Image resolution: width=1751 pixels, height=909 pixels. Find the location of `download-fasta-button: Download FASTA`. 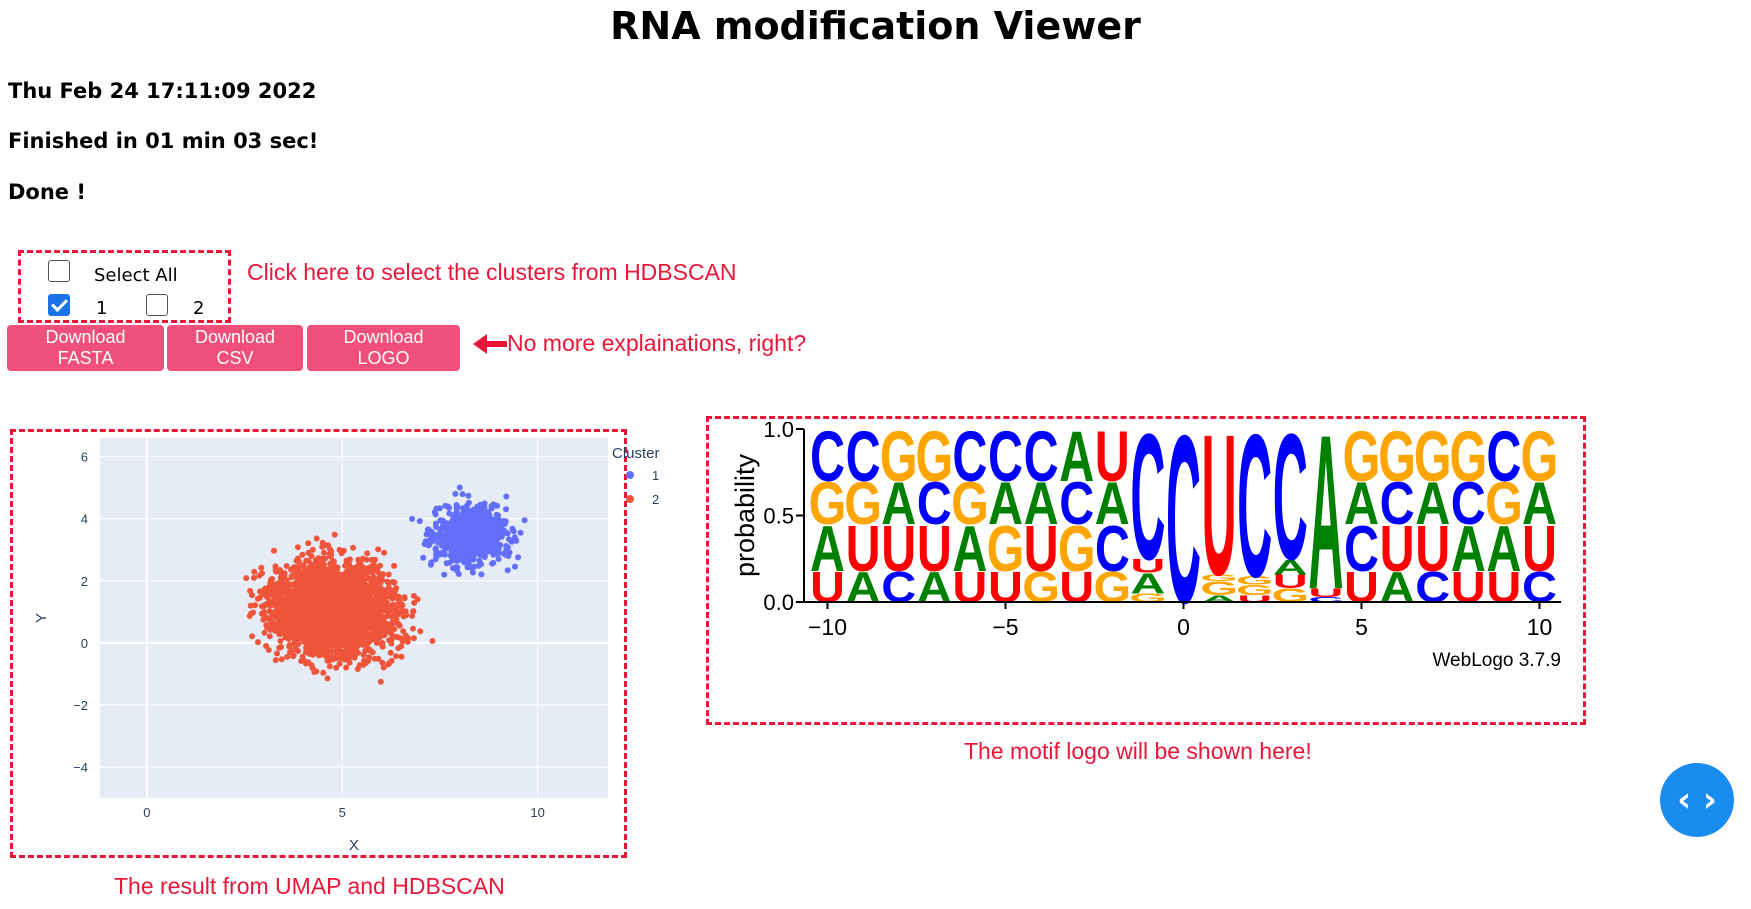

download-fasta-button: Download FASTA is located at coordinates (85, 348).